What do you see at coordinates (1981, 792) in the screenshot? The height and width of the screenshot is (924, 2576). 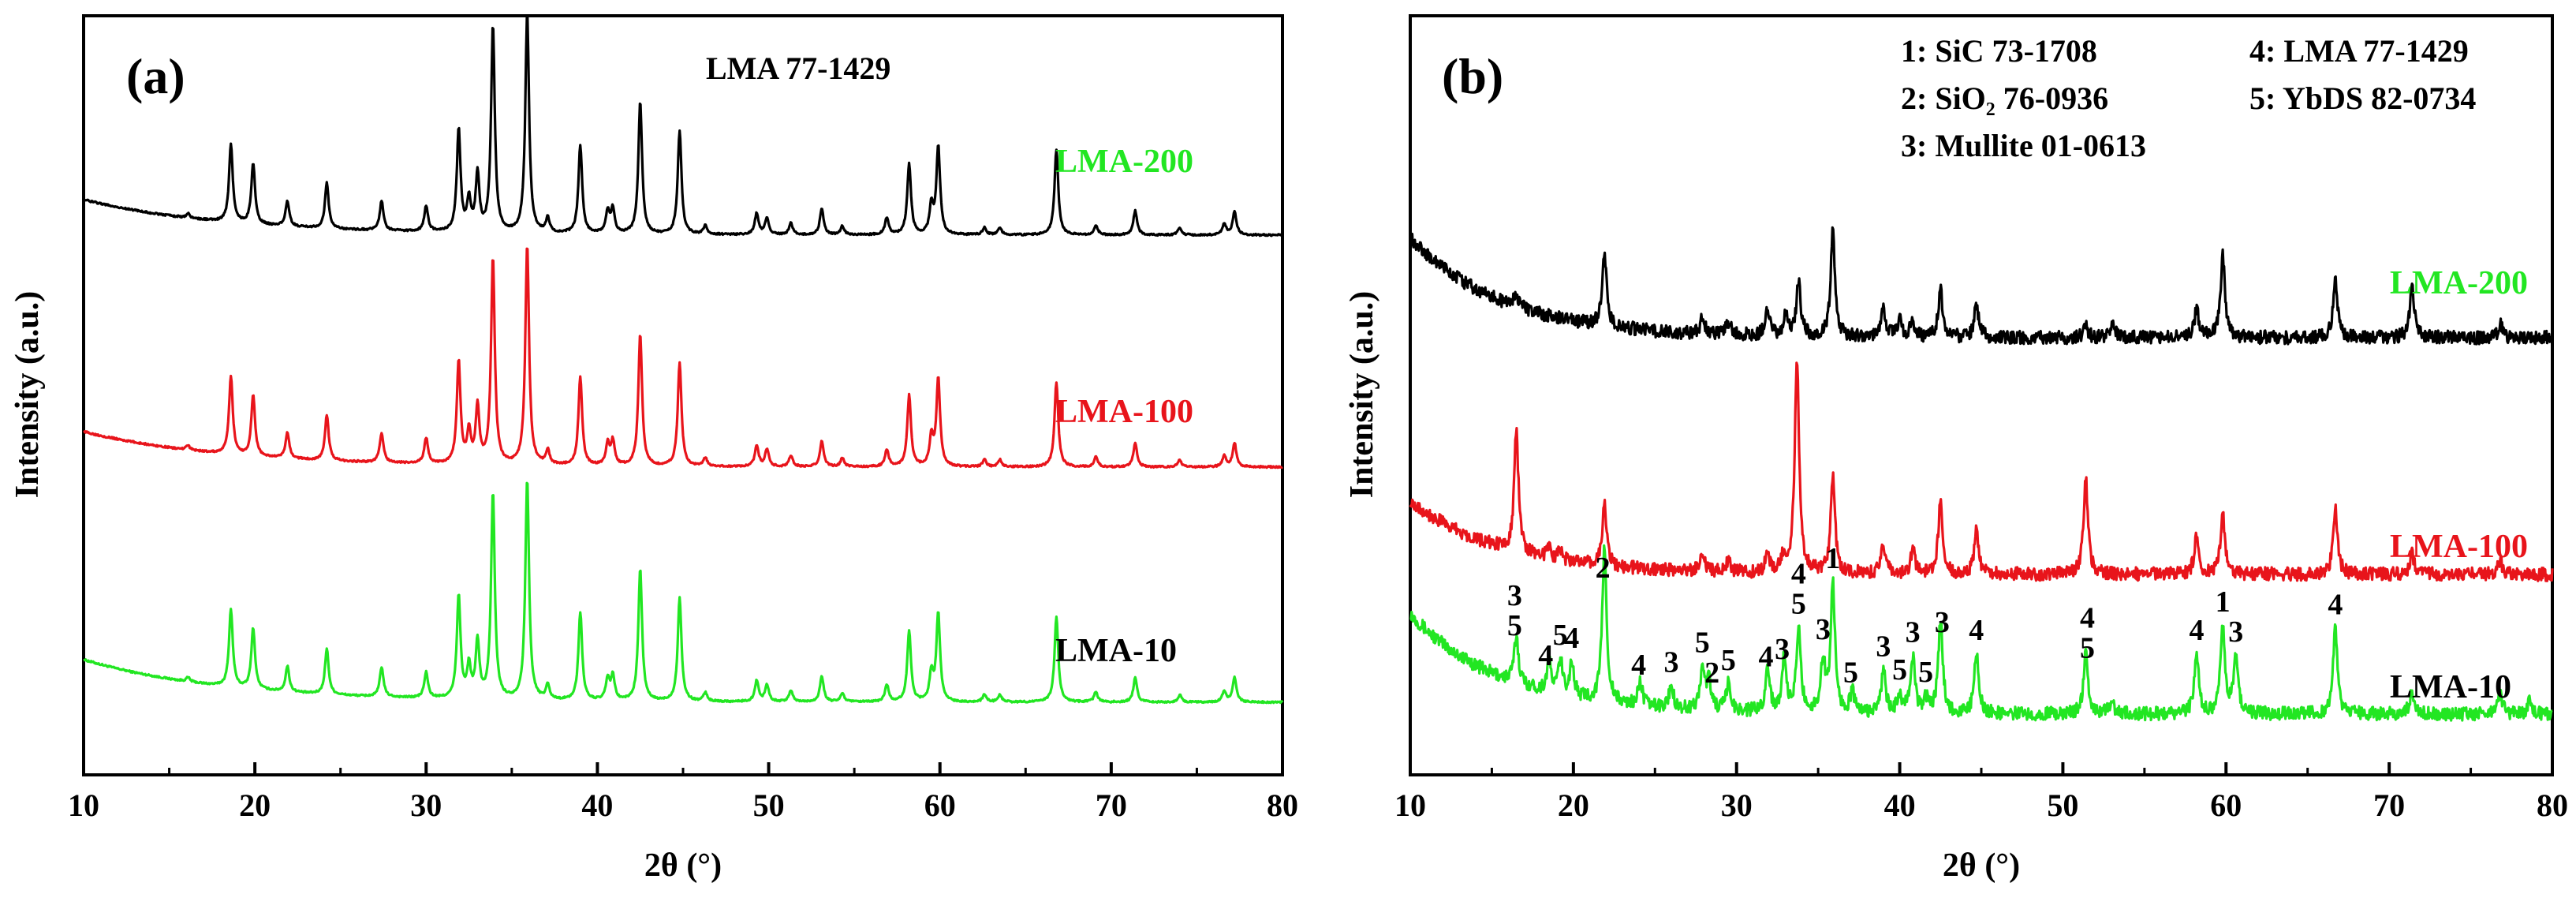 I see `panel-b-x-ticks: 10 20 30 40 50 60 70 80` at bounding box center [1981, 792].